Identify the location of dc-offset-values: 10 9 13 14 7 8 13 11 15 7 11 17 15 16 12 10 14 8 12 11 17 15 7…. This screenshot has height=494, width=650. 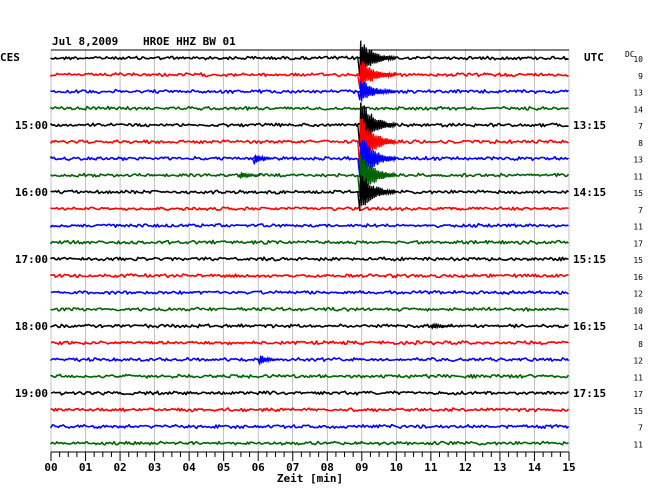
(638, 252).